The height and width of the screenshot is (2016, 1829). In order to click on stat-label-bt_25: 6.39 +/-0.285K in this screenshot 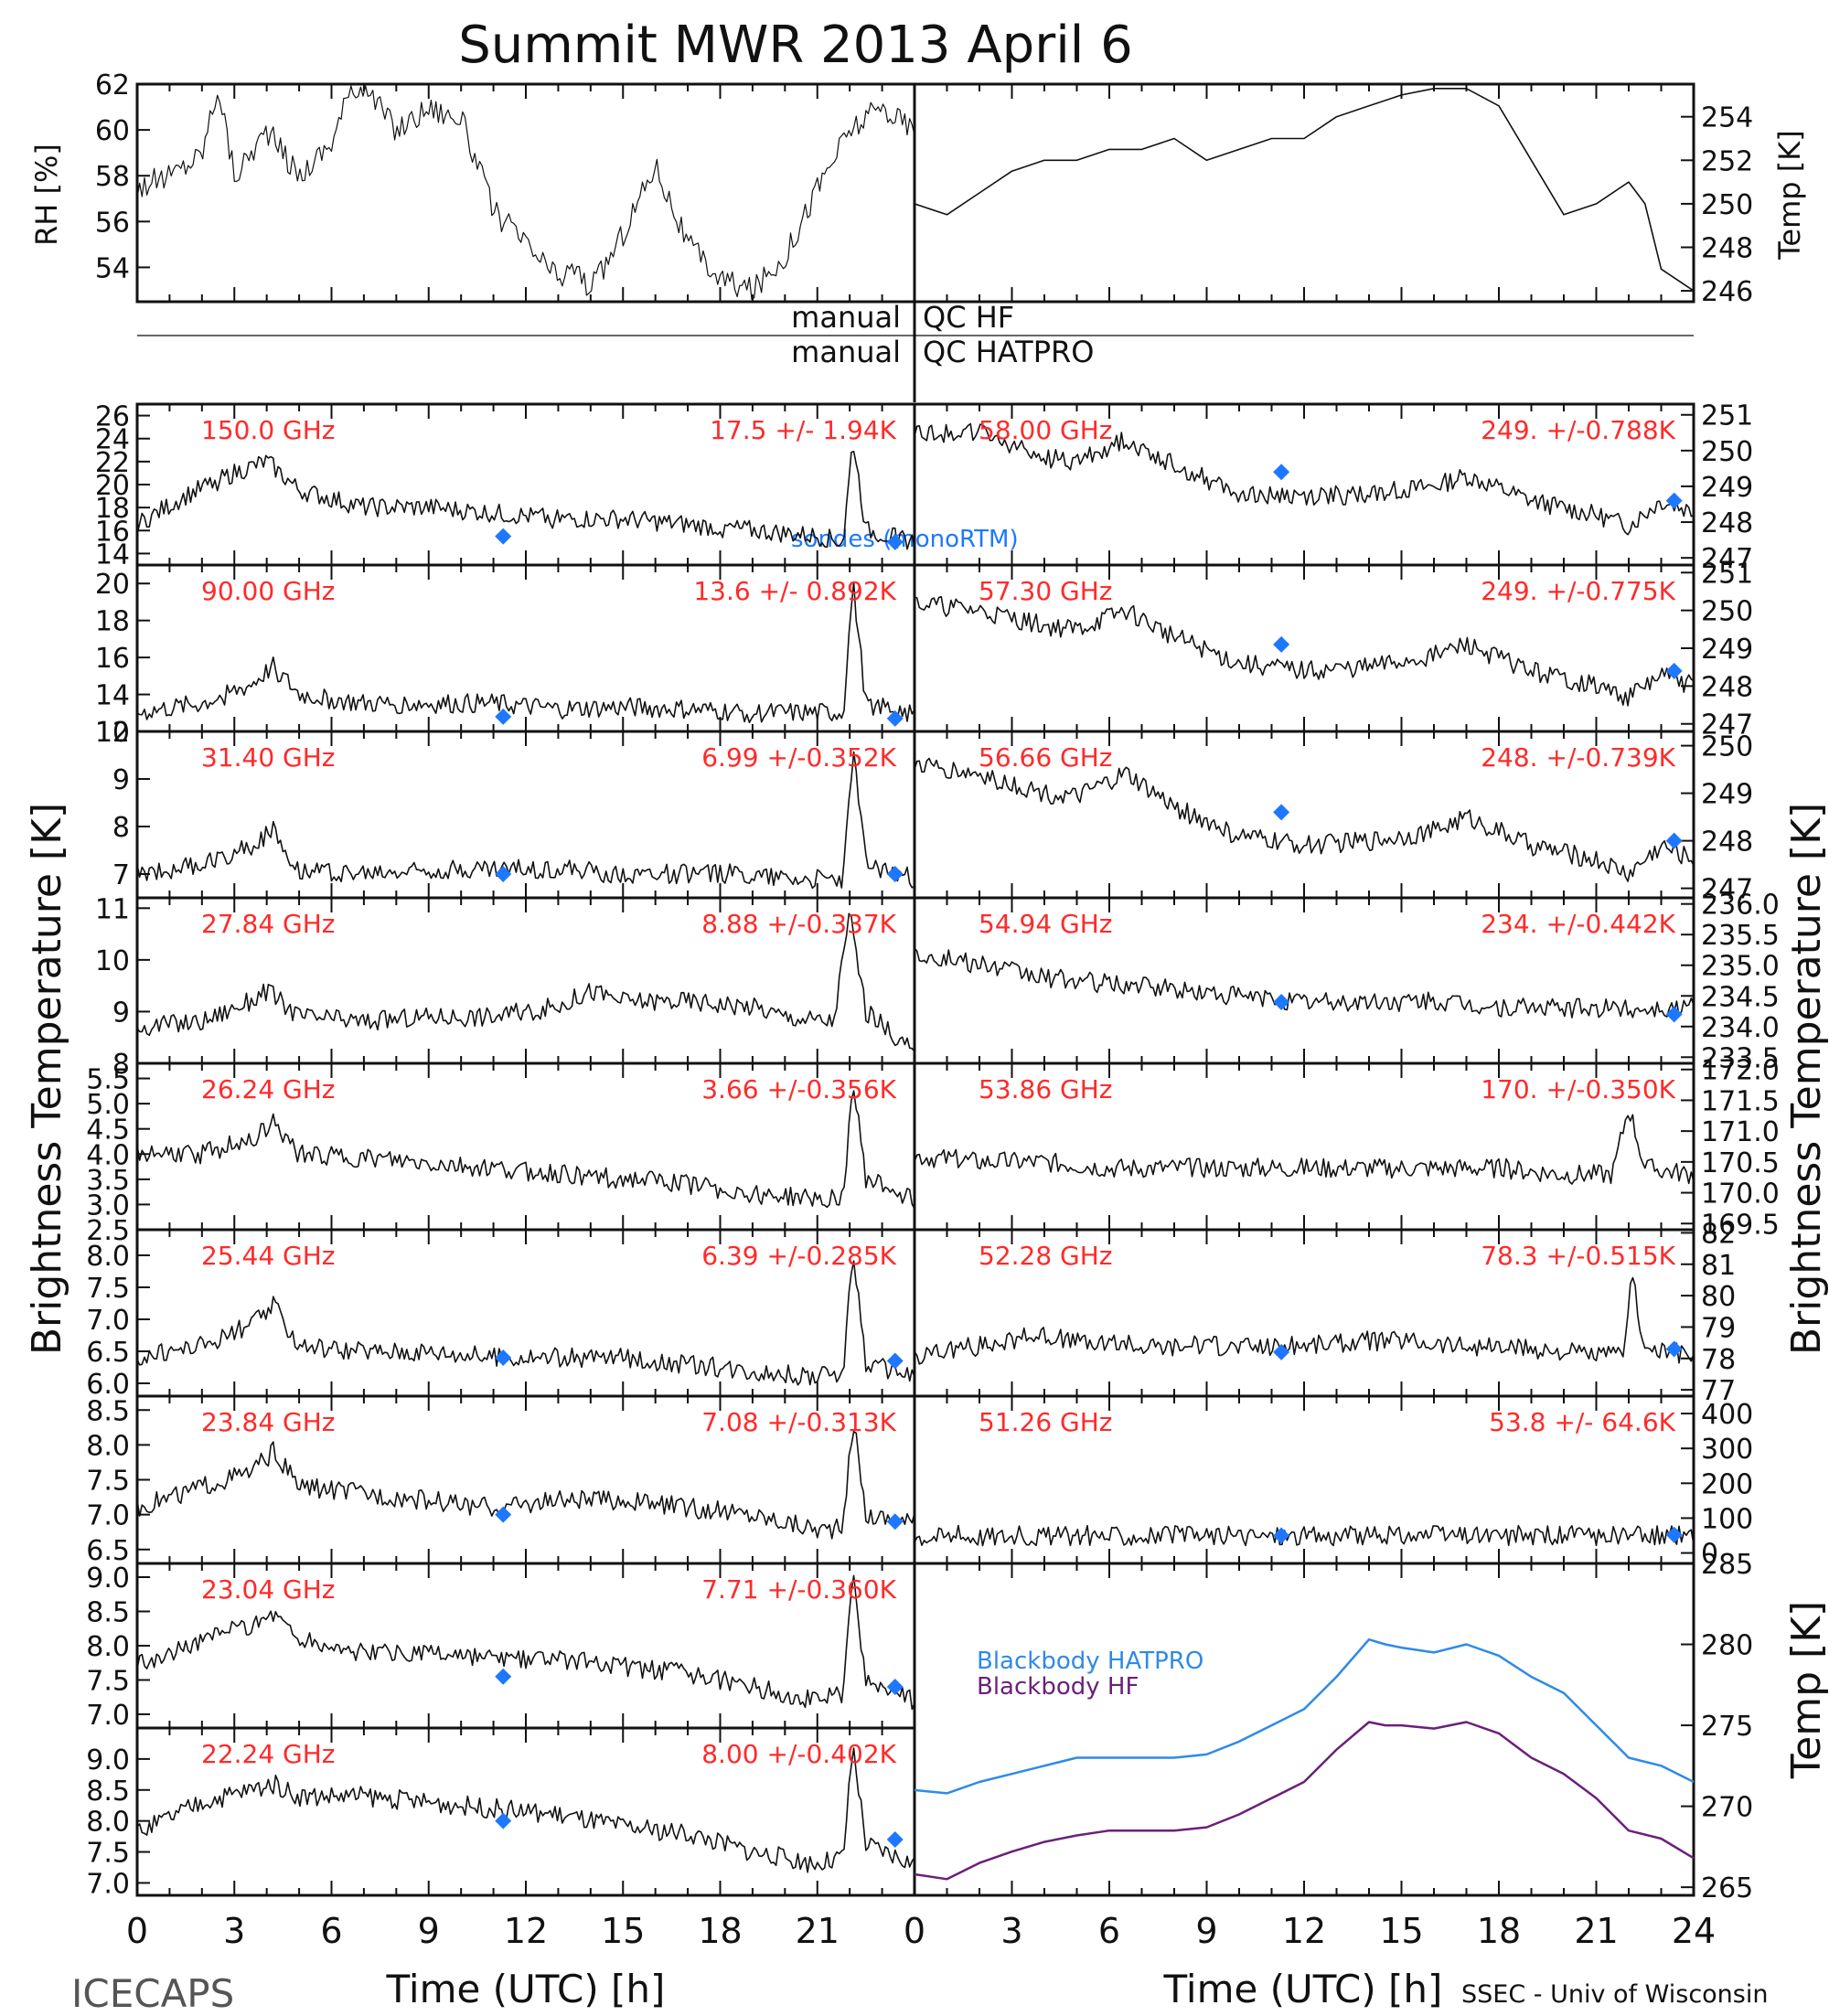, I will do `click(798, 1256)`.